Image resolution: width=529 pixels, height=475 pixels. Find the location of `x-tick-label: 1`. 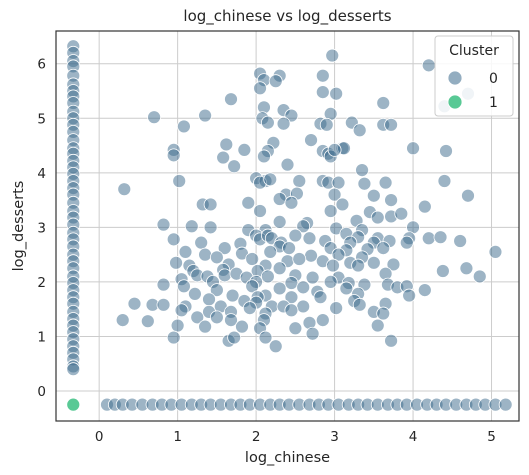

x-tick-label: 1 is located at coordinates (177, 437).